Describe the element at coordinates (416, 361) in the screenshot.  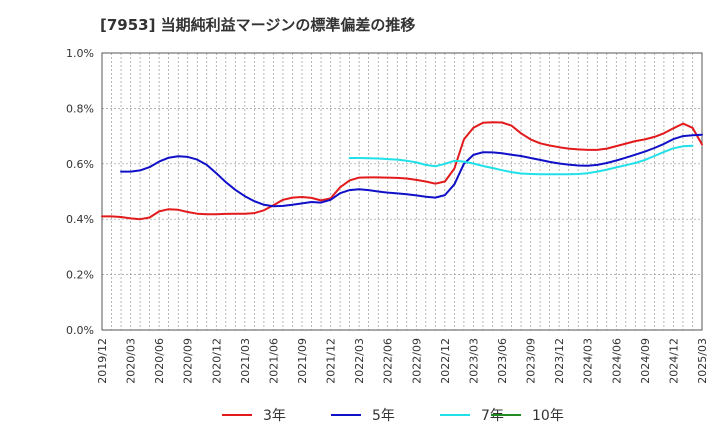
I see `x-tick-label: 2022/09` at that location.